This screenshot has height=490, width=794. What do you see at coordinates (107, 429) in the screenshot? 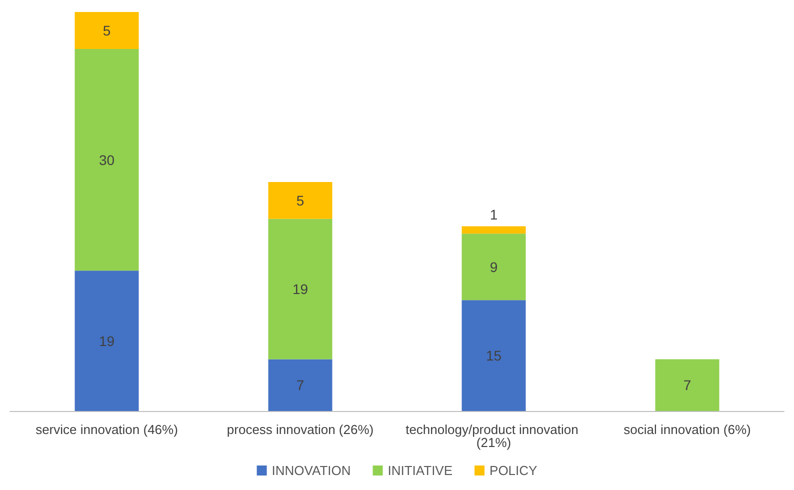
I see `x-tick-label: service innovation (46%)` at bounding box center [107, 429].